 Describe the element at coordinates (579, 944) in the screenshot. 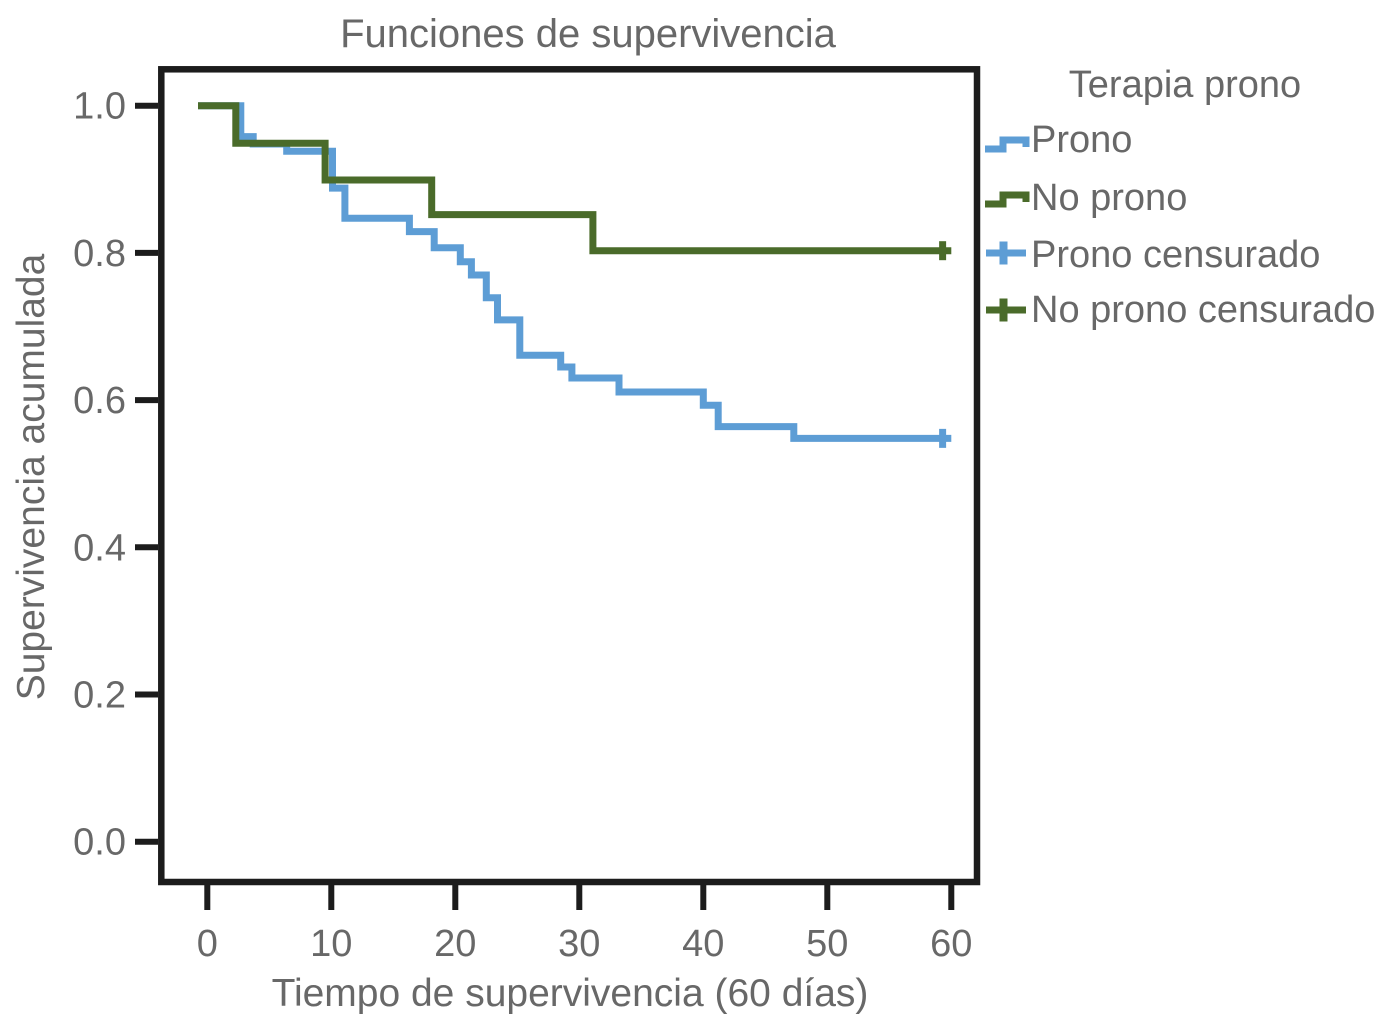

I see `x-axis-tick-label: 30` at that location.